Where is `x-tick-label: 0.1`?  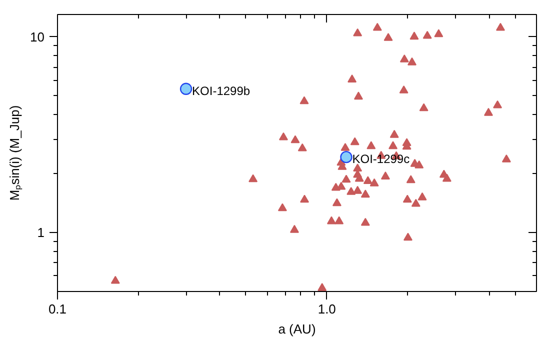
x-tick-label: 0.1 is located at coordinates (57, 309).